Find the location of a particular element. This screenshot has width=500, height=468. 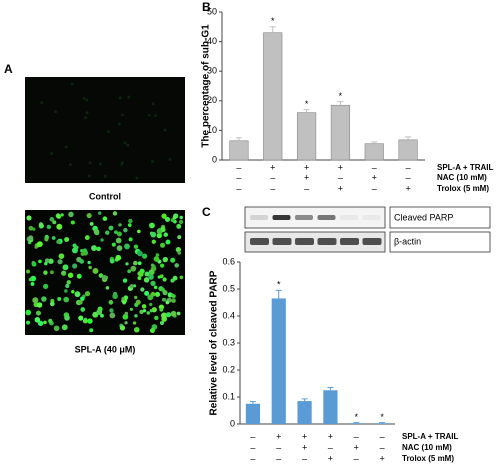

image-caption: SPL-A (40 μM) is located at coordinates (105, 349).